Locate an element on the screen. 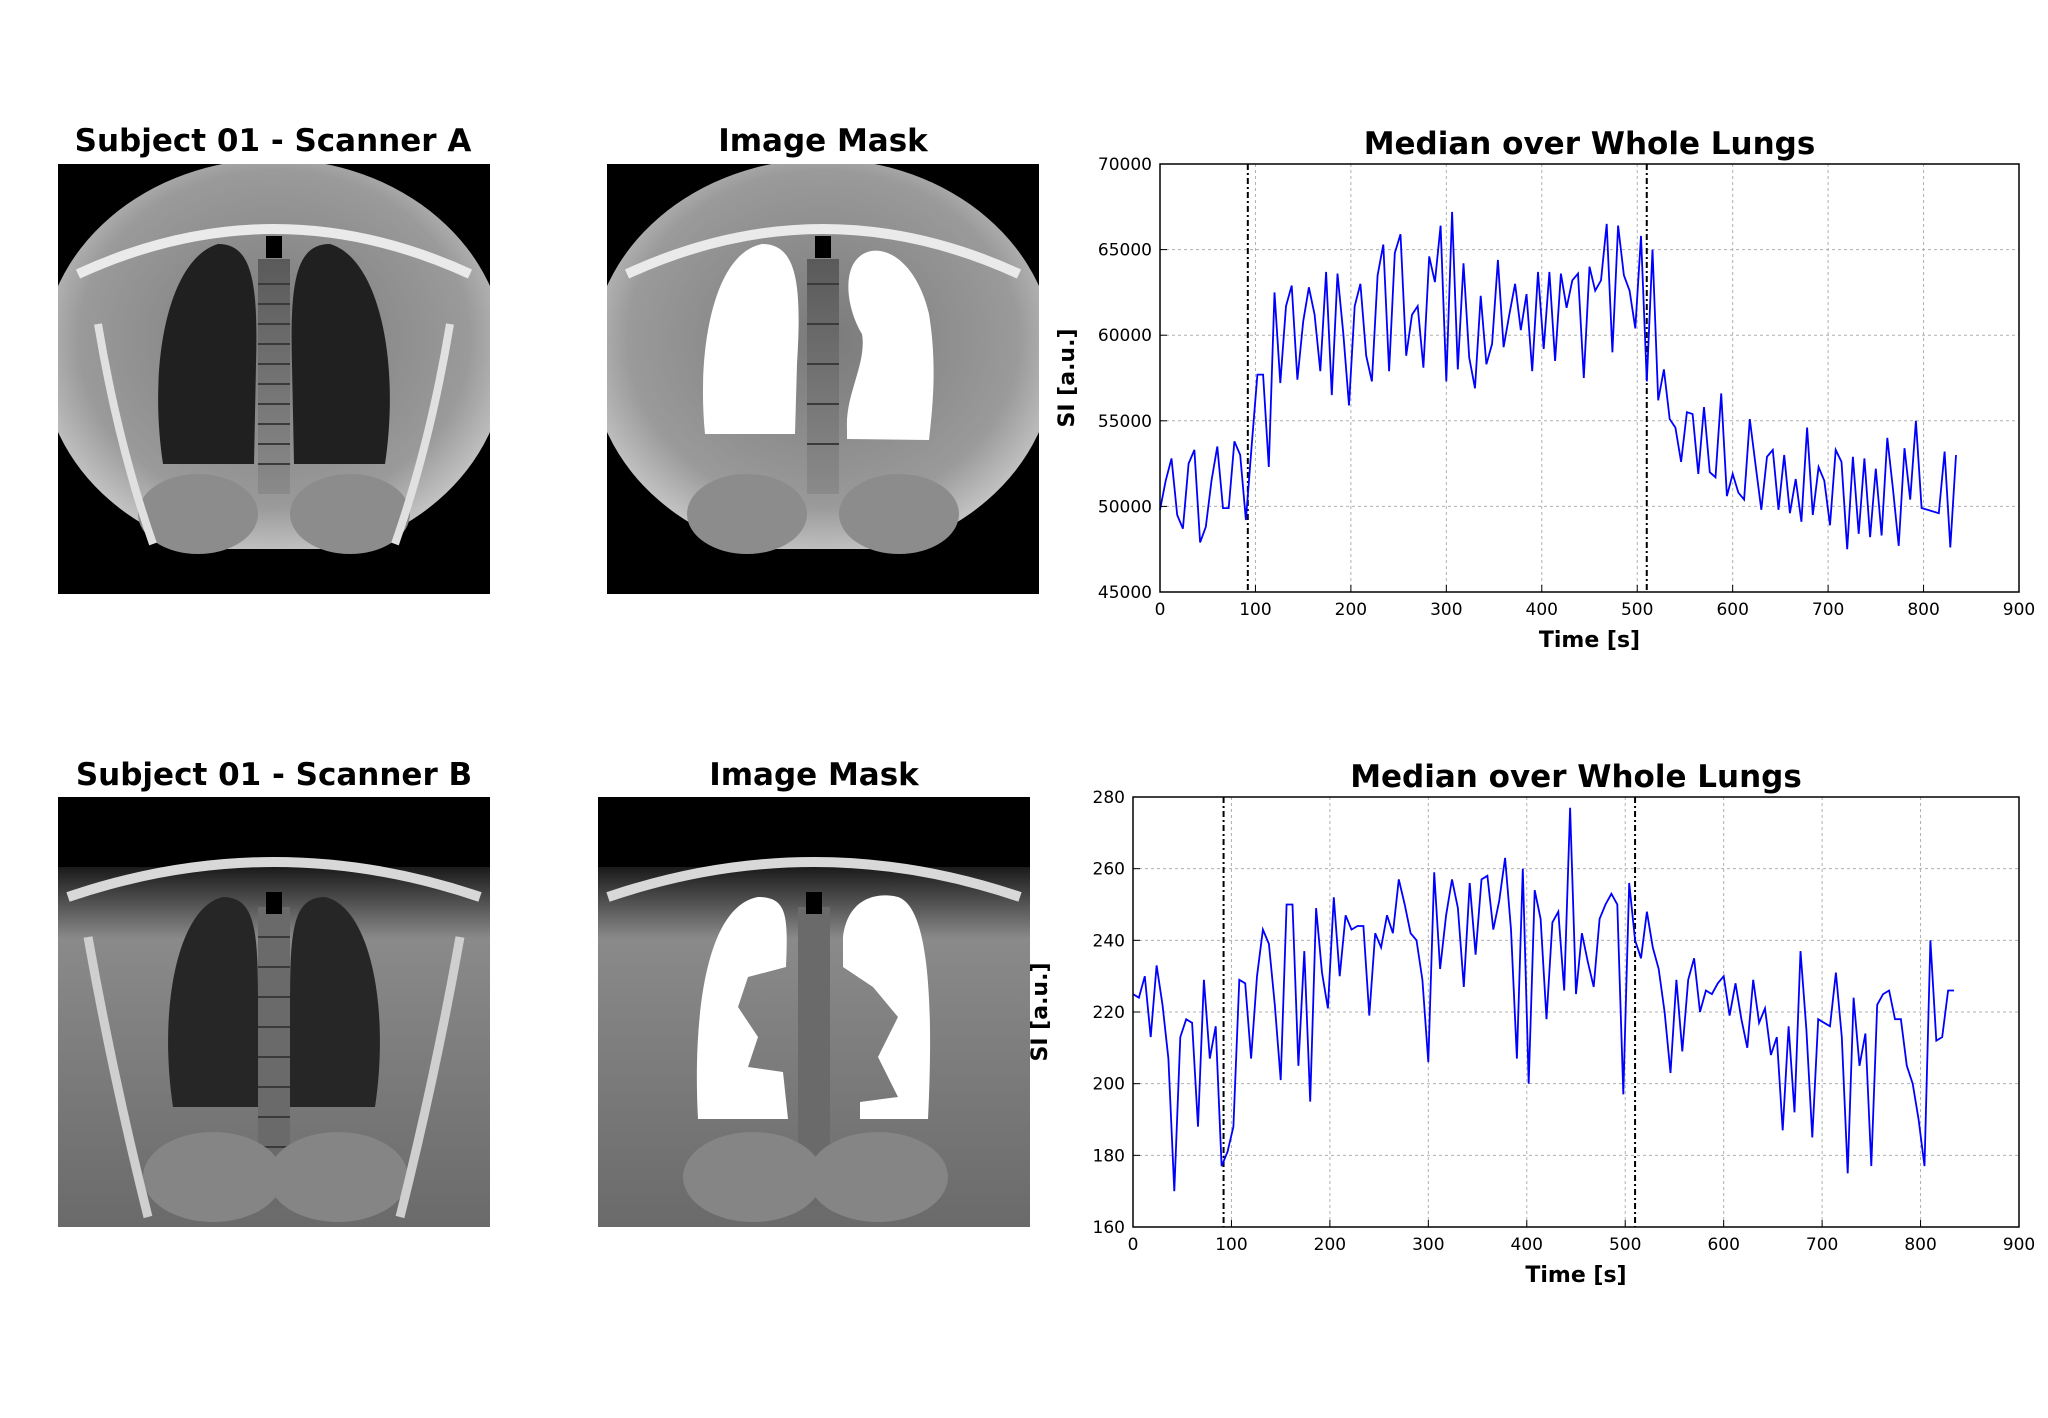 Image resolution: width=2048 pixels, height=1418 pixels. y-tick-label: 55000 is located at coordinates (1125, 422).